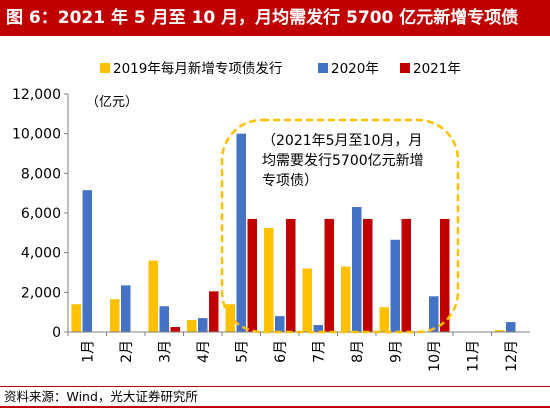 This screenshot has height=408, width=550. Describe the element at coordinates (112, 102) in the screenshot. I see `unit-label: （亿元）` at that location.